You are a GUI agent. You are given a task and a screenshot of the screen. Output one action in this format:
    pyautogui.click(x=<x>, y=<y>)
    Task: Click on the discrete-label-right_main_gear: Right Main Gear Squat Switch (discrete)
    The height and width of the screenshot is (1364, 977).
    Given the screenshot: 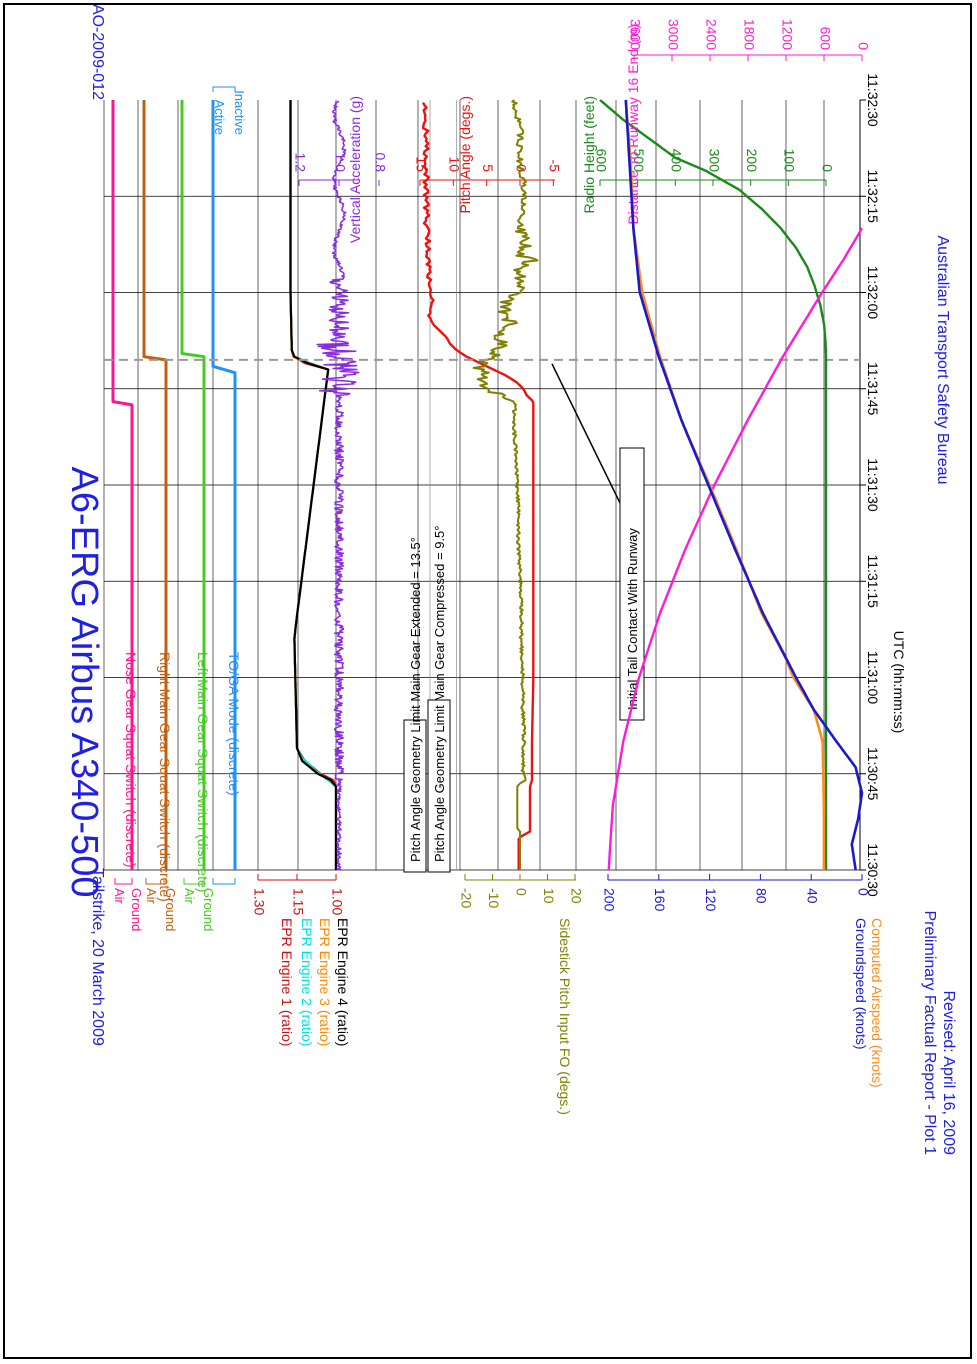 What is the action you would take?
    pyautogui.click(x=165, y=777)
    